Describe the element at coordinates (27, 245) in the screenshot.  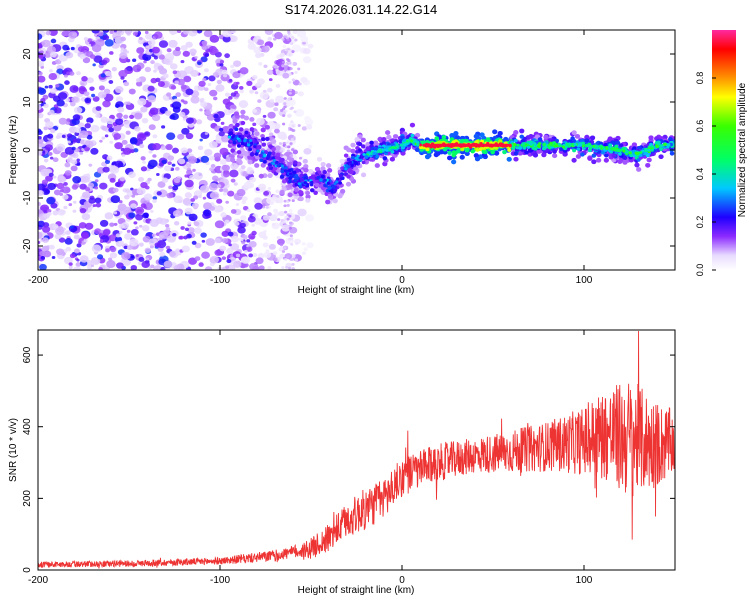
I see `y-tick-label: -20` at that location.